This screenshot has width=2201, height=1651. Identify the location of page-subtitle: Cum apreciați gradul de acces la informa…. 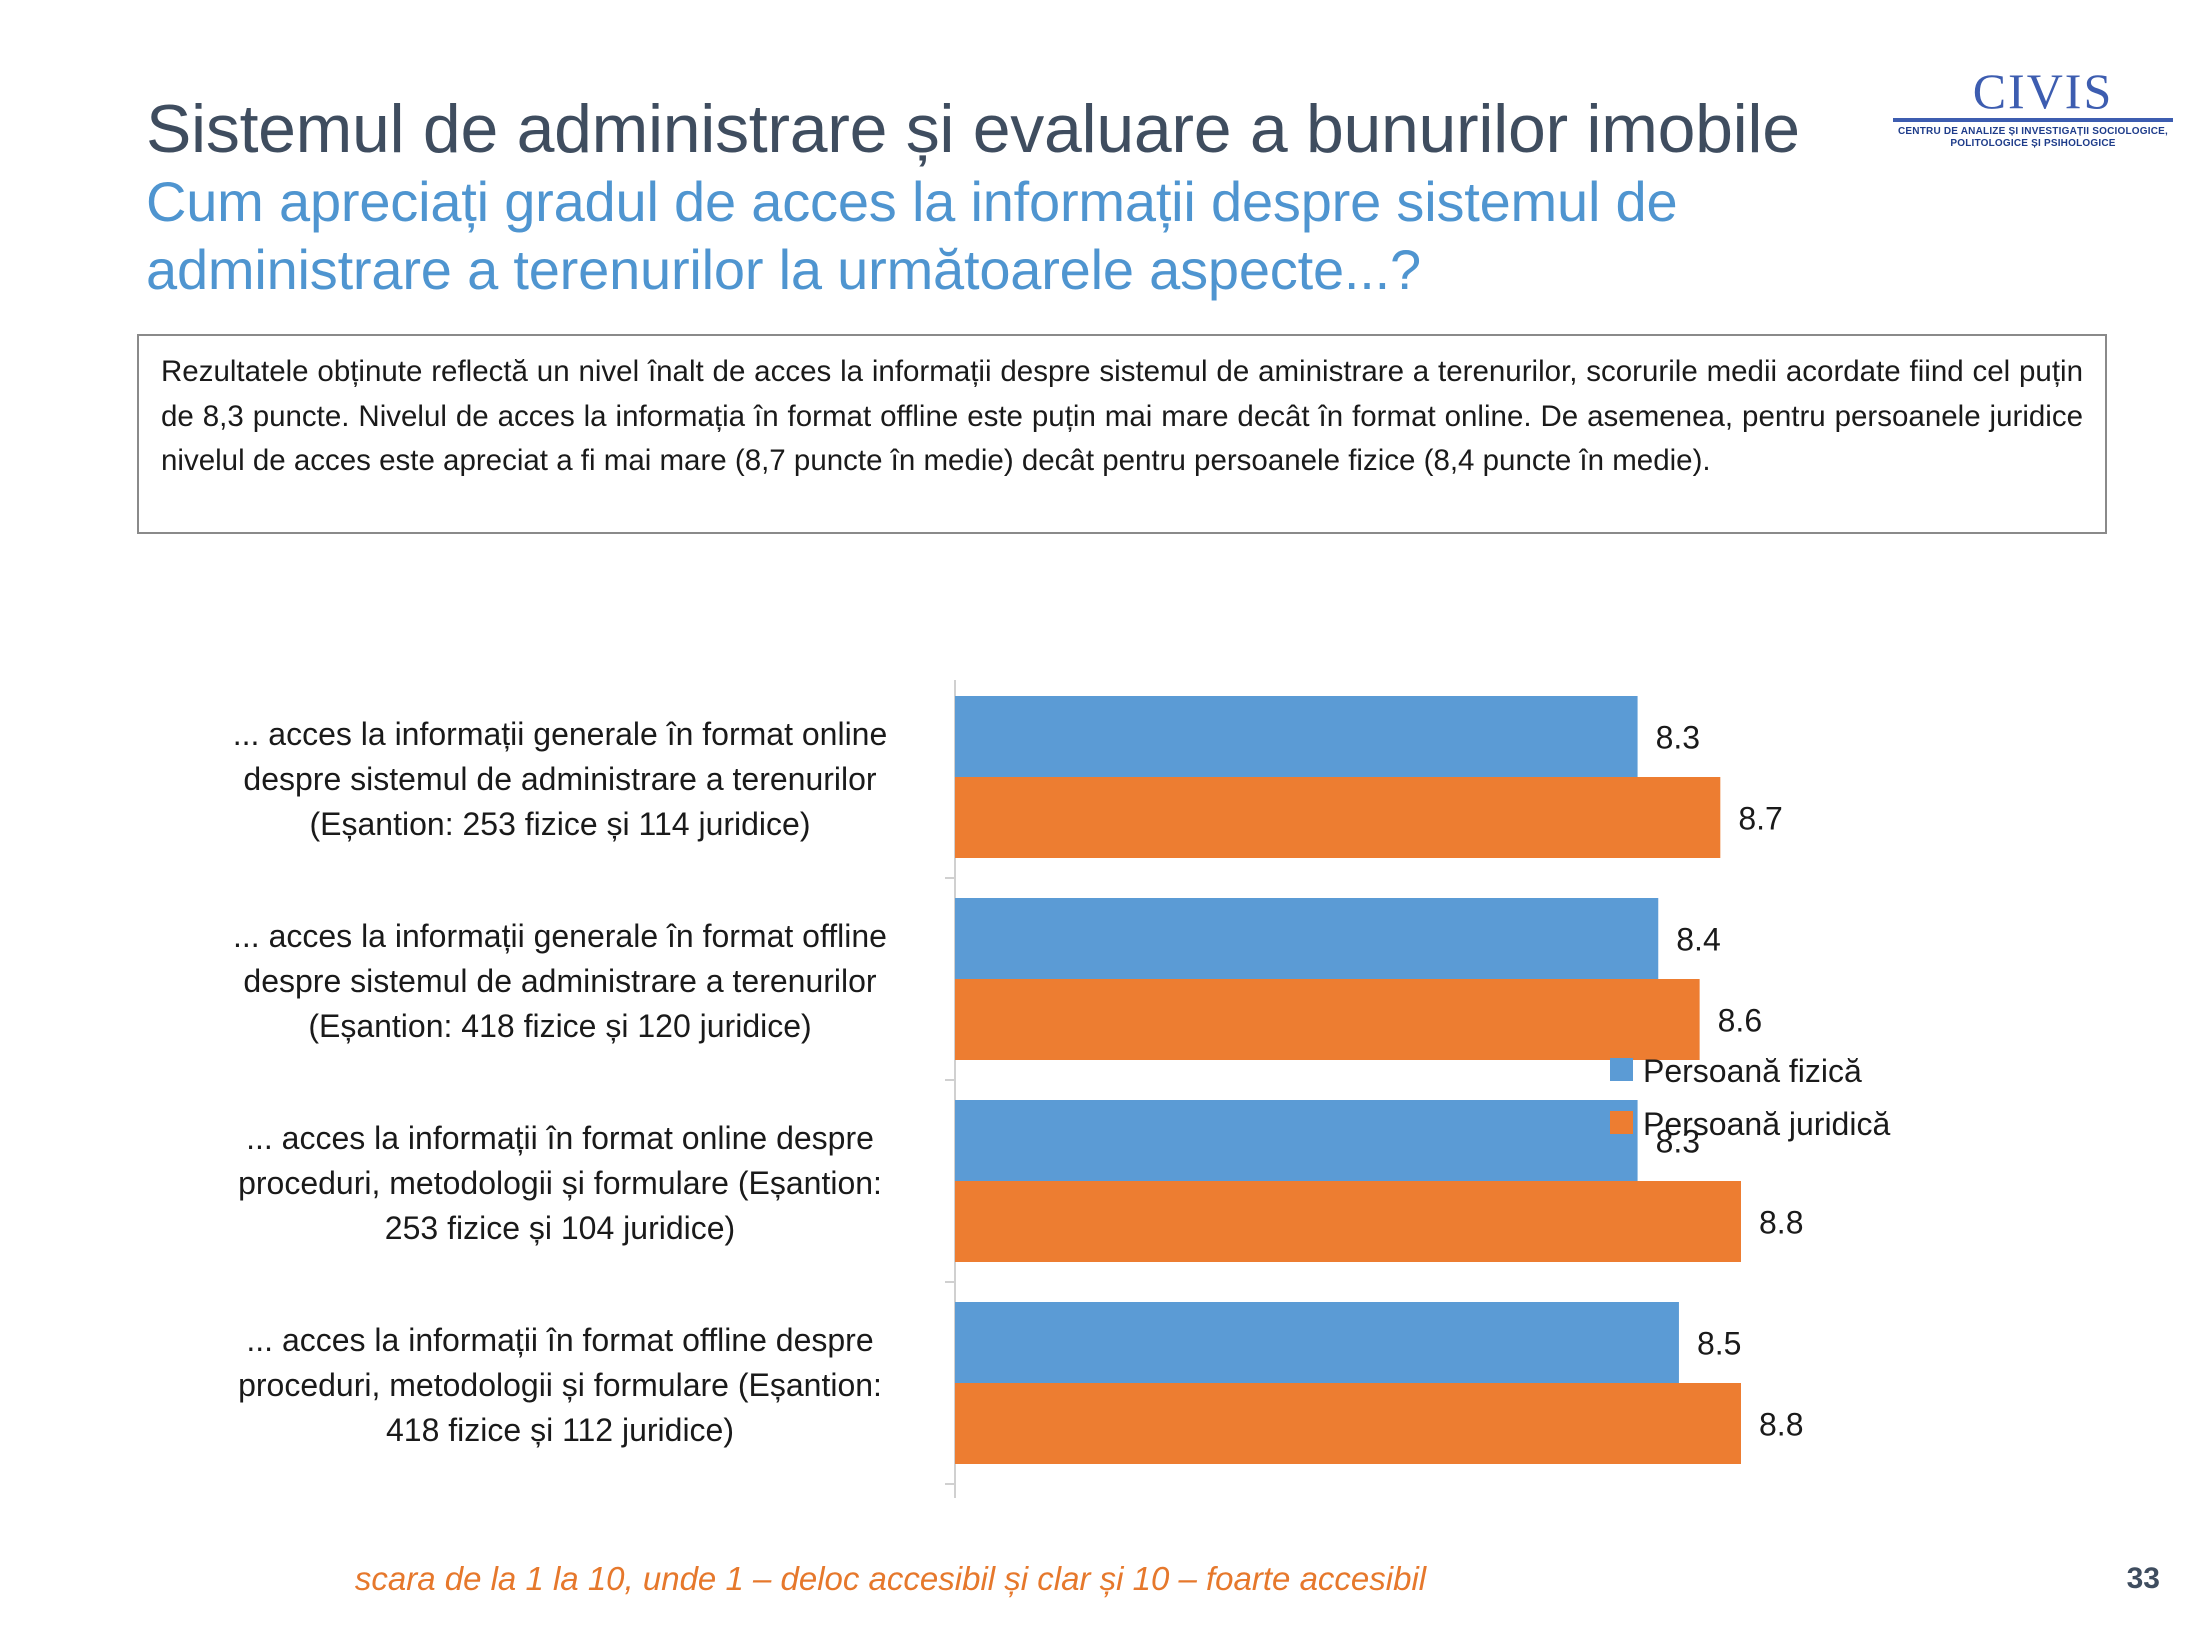
(912, 235).